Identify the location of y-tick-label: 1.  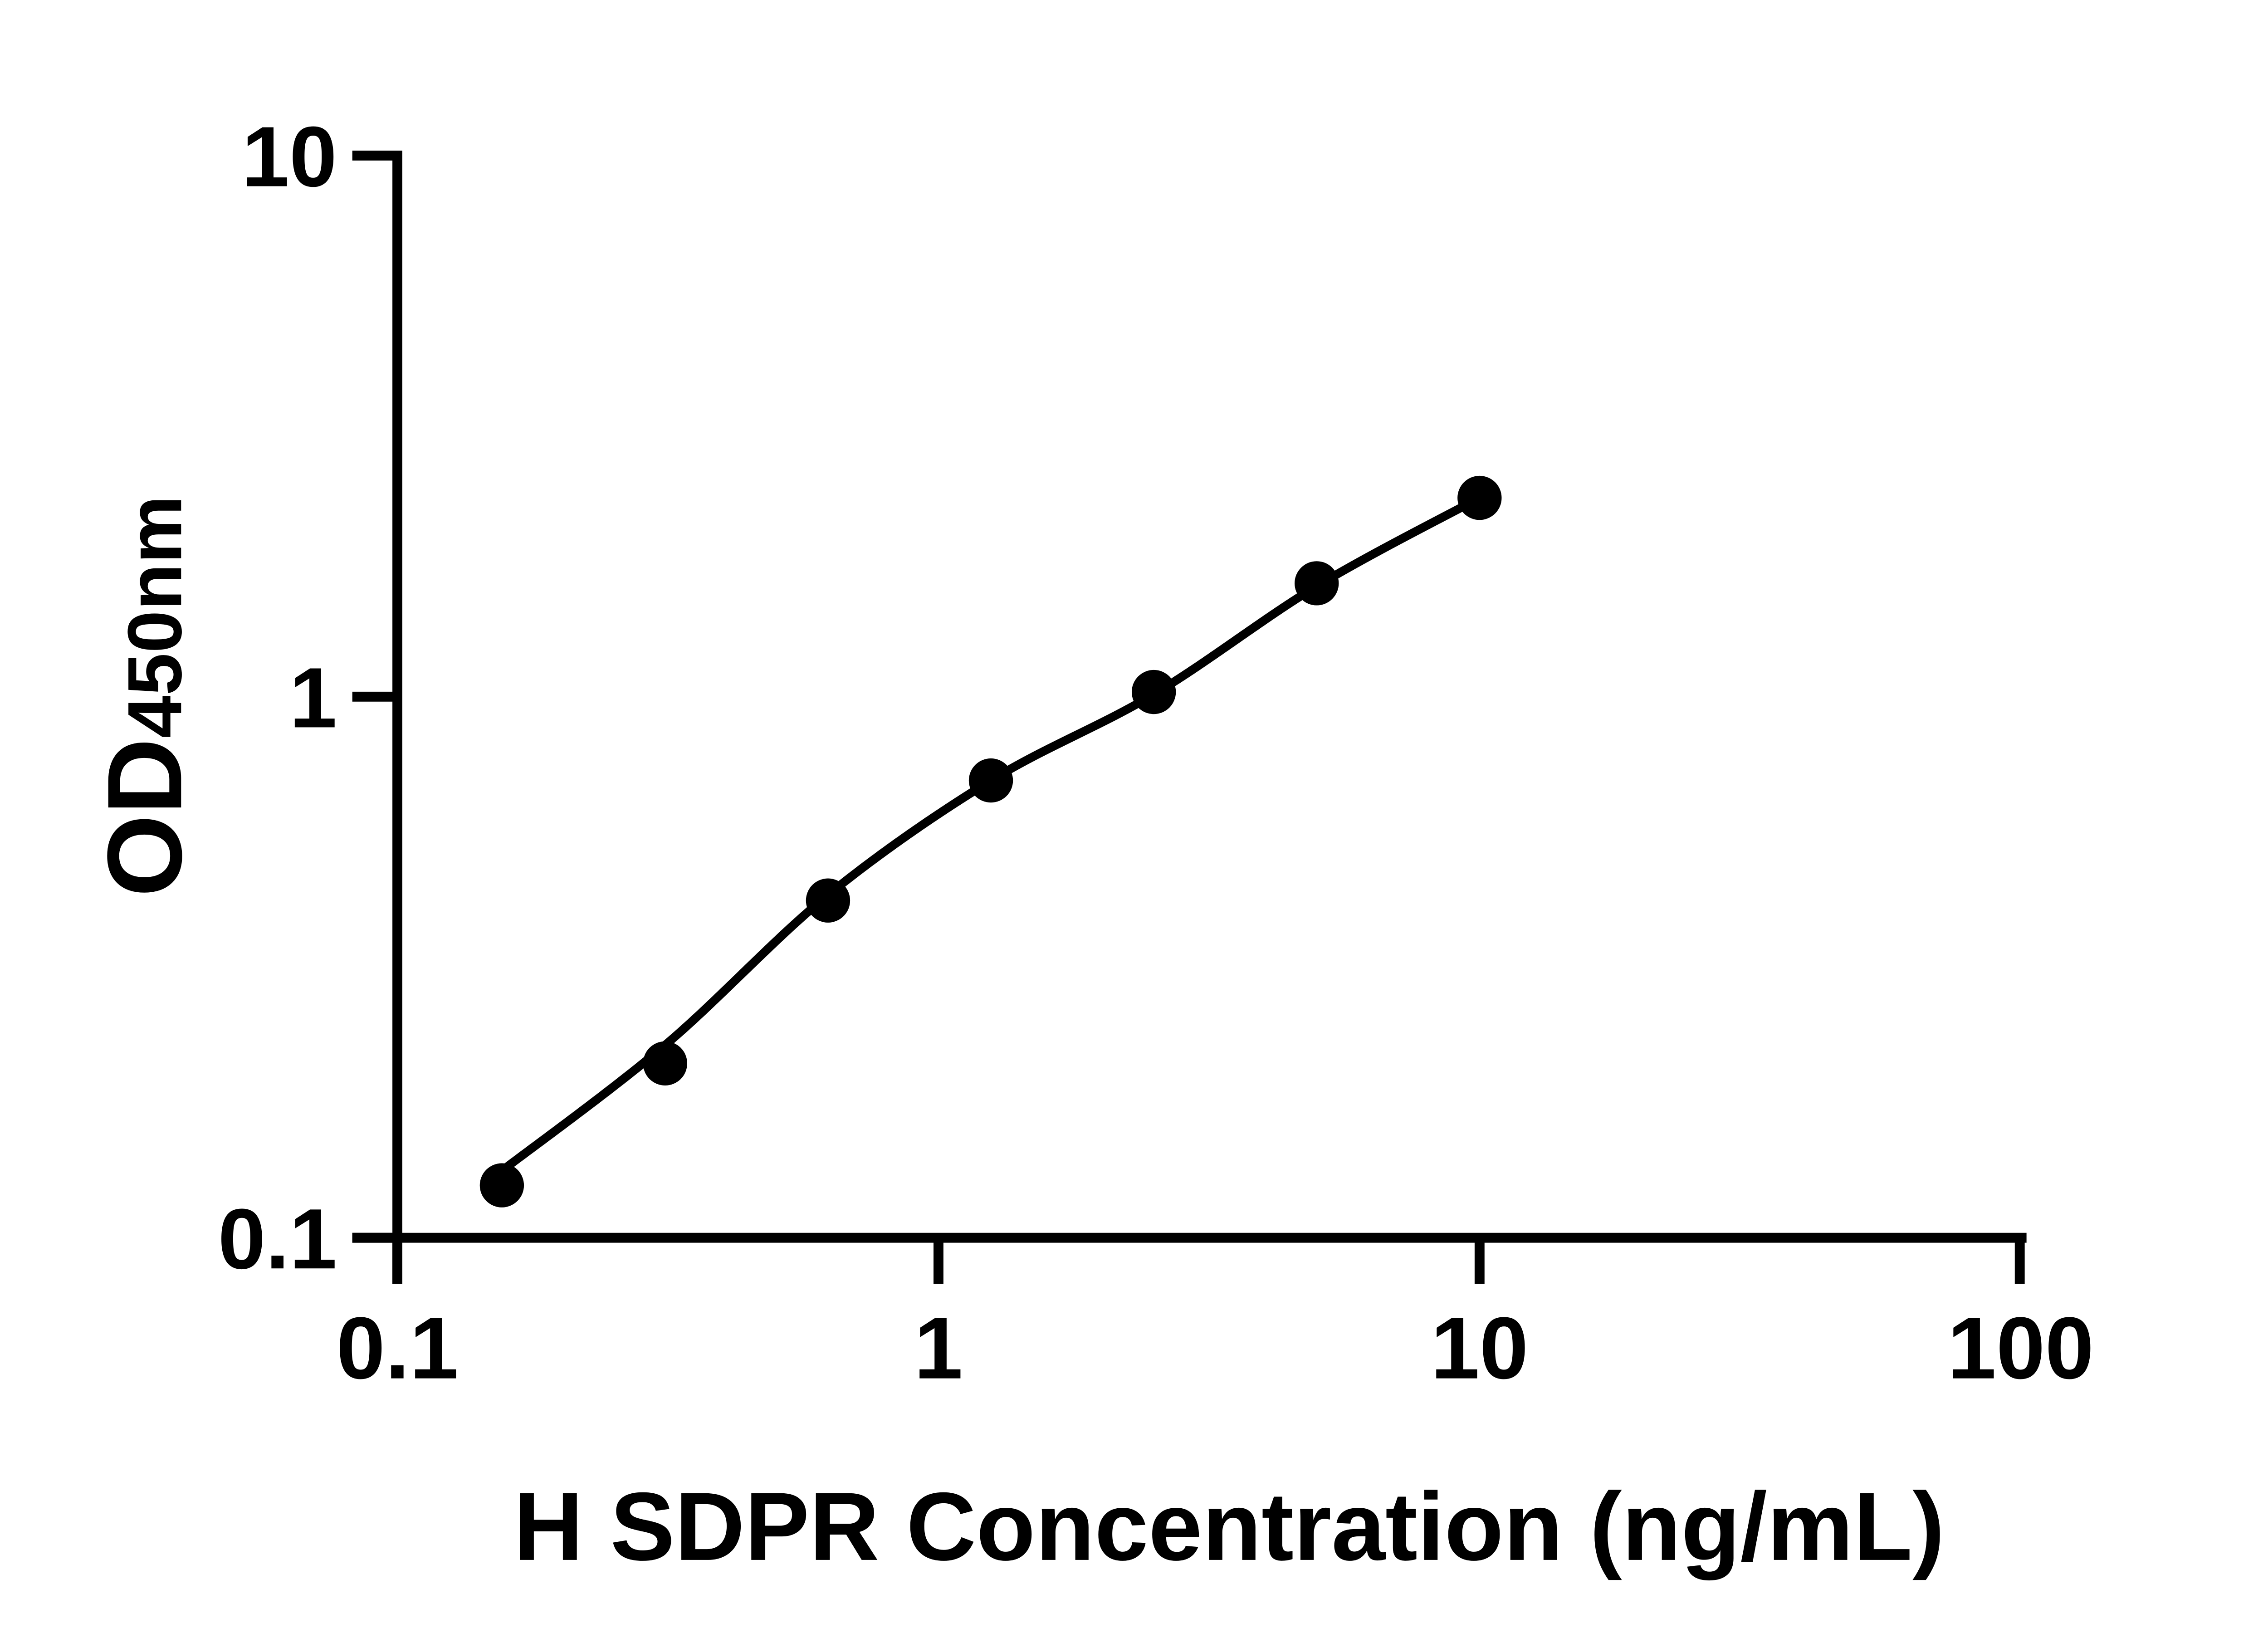
(313, 697).